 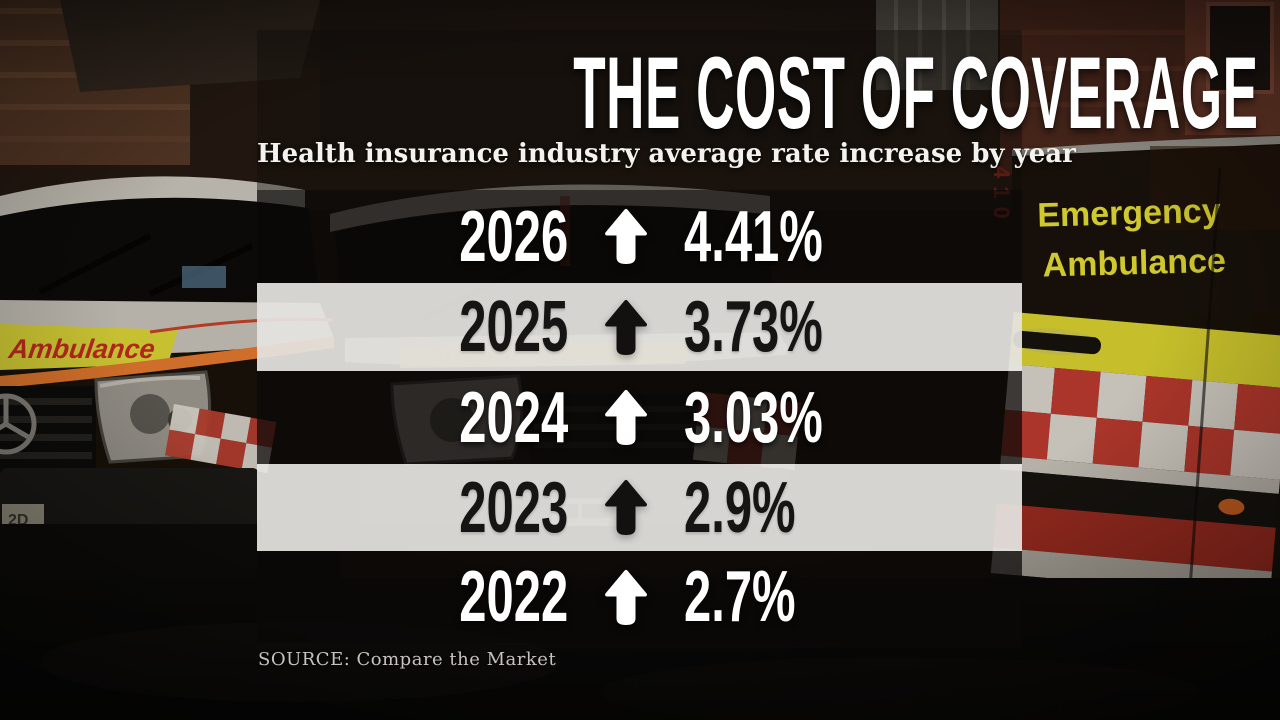 I want to click on year-label: 2025, so click(x=513, y=327).